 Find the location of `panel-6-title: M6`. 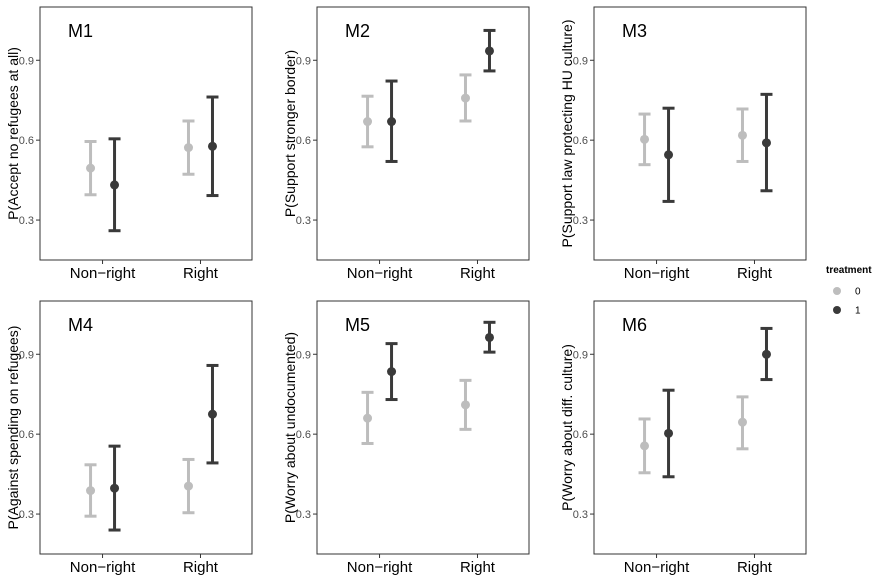

panel-6-title: M6 is located at coordinates (634, 325).